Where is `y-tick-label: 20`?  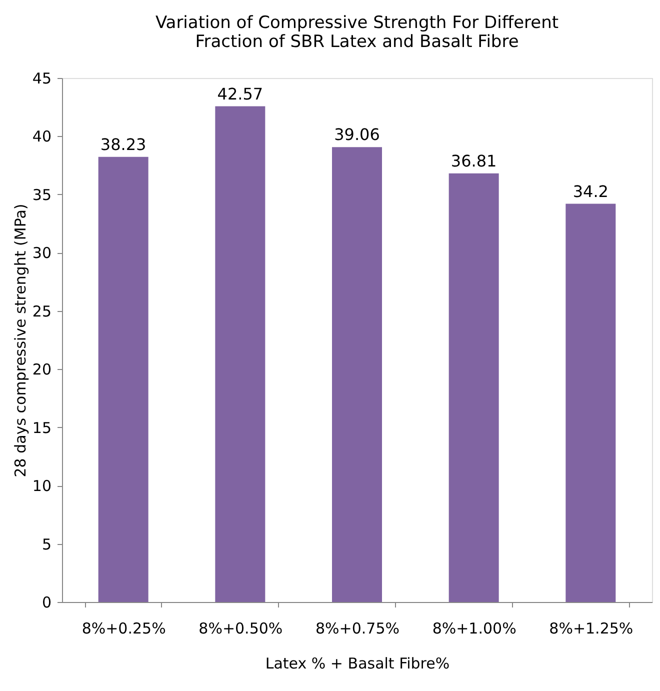
y-tick-label: 20 is located at coordinates (42, 369).